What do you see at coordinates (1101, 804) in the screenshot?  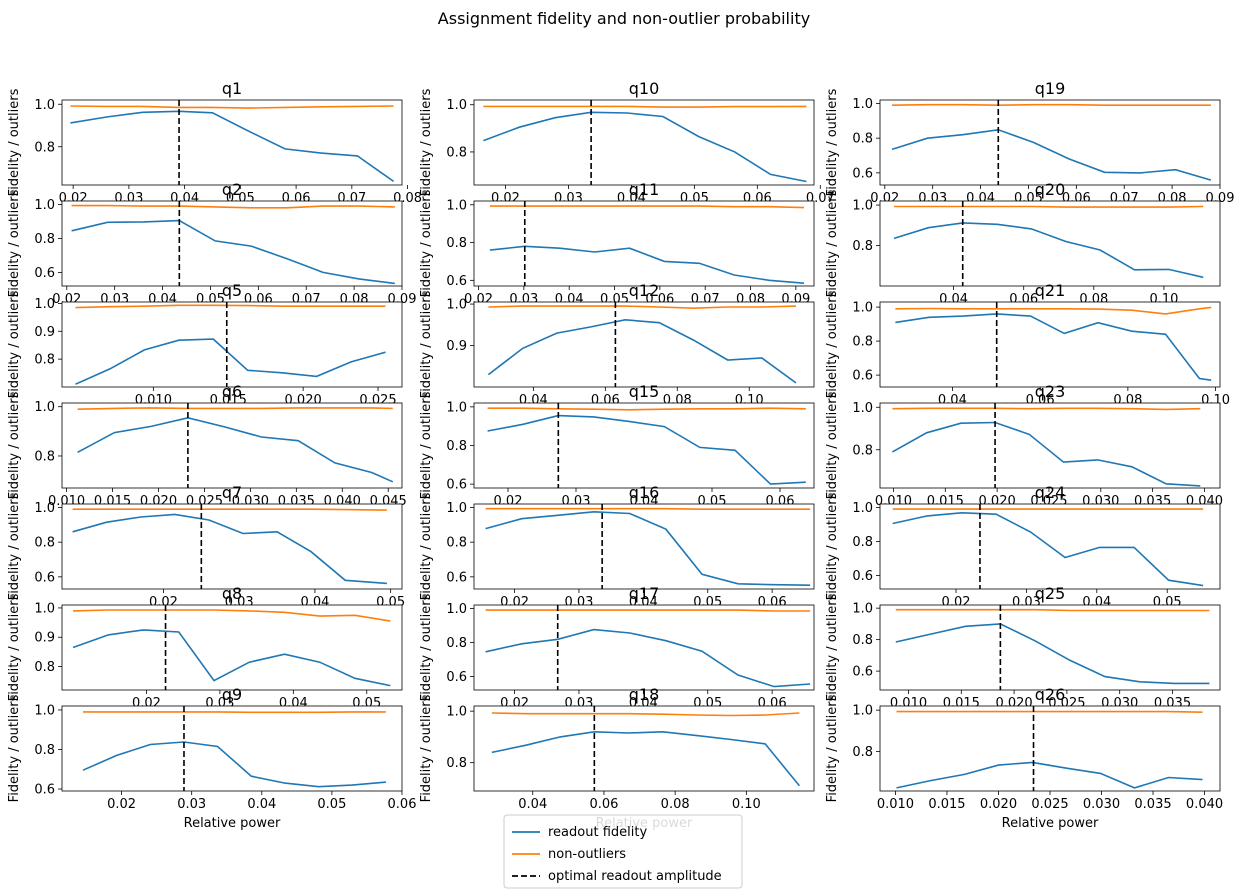 I see `x-tick-label: 0.030` at bounding box center [1101, 804].